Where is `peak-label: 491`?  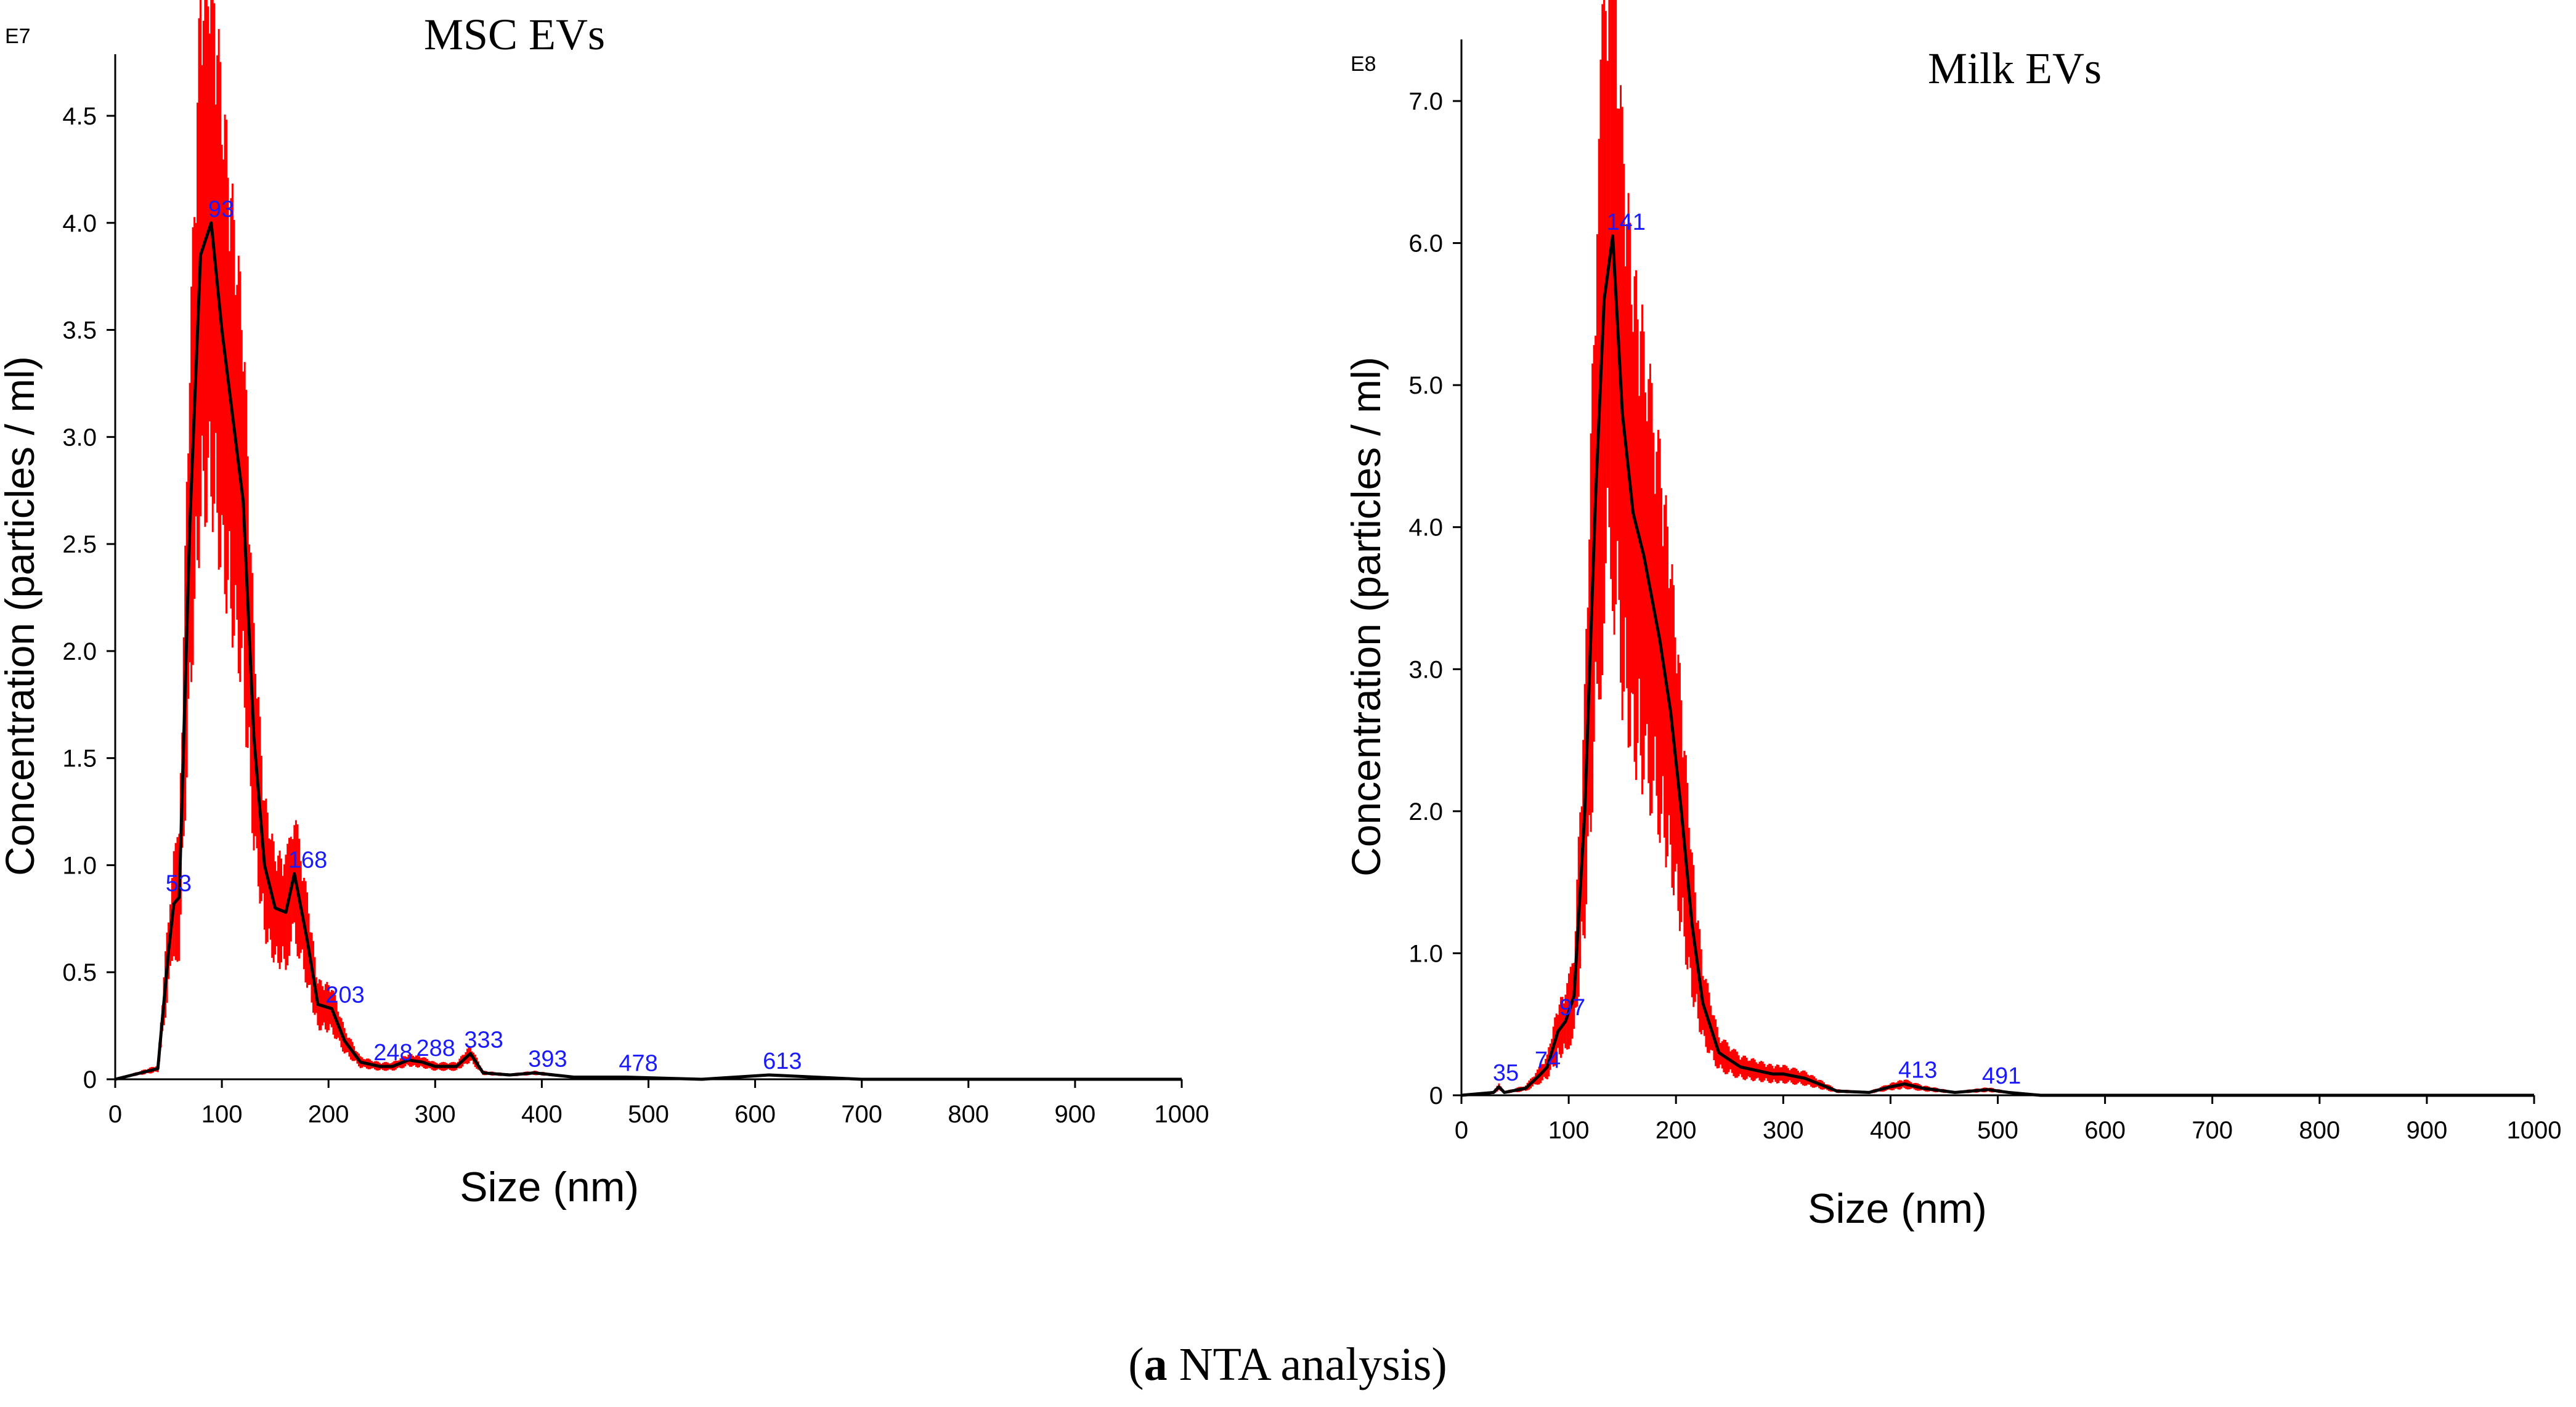
peak-label: 491 is located at coordinates (2001, 1076).